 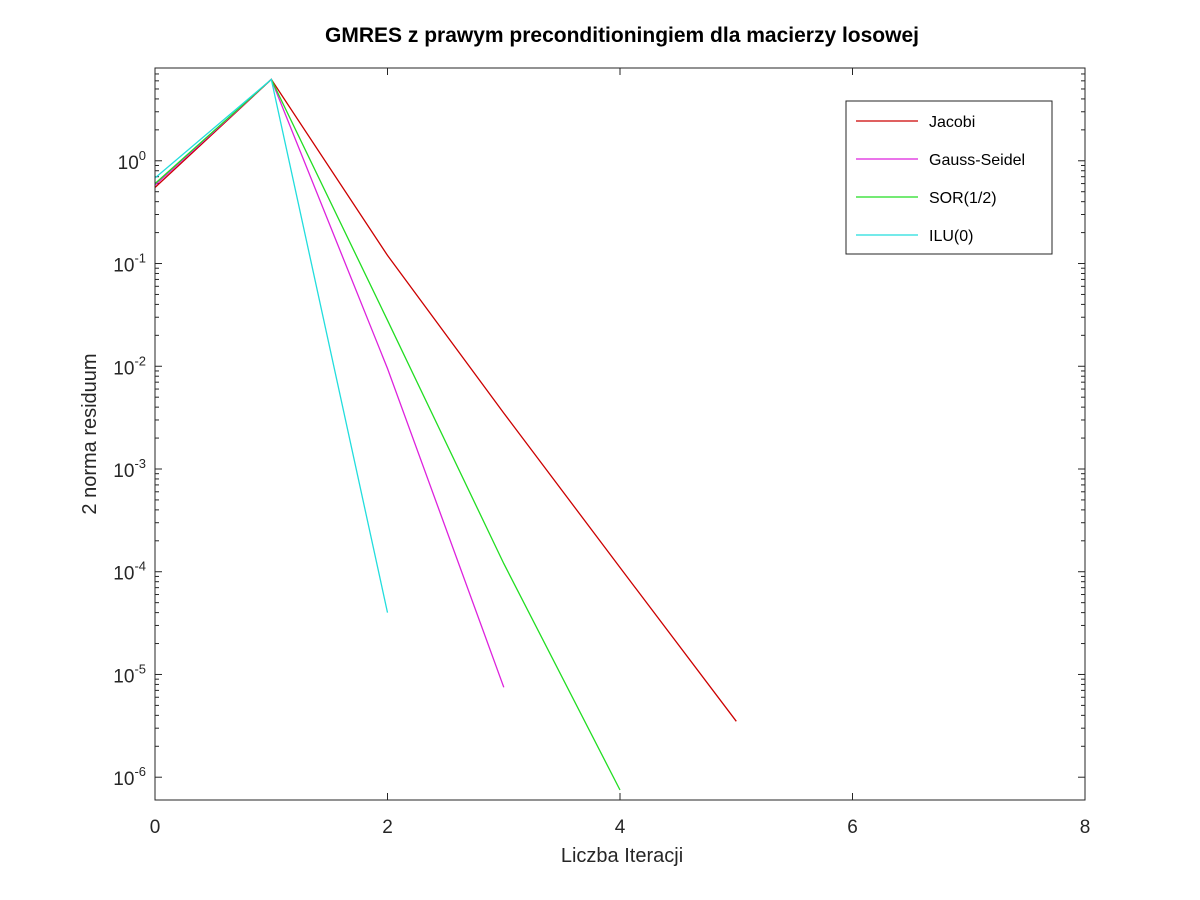 What do you see at coordinates (129, 777) in the screenshot?
I see `y-tick-label: 10⁻⁶` at bounding box center [129, 777].